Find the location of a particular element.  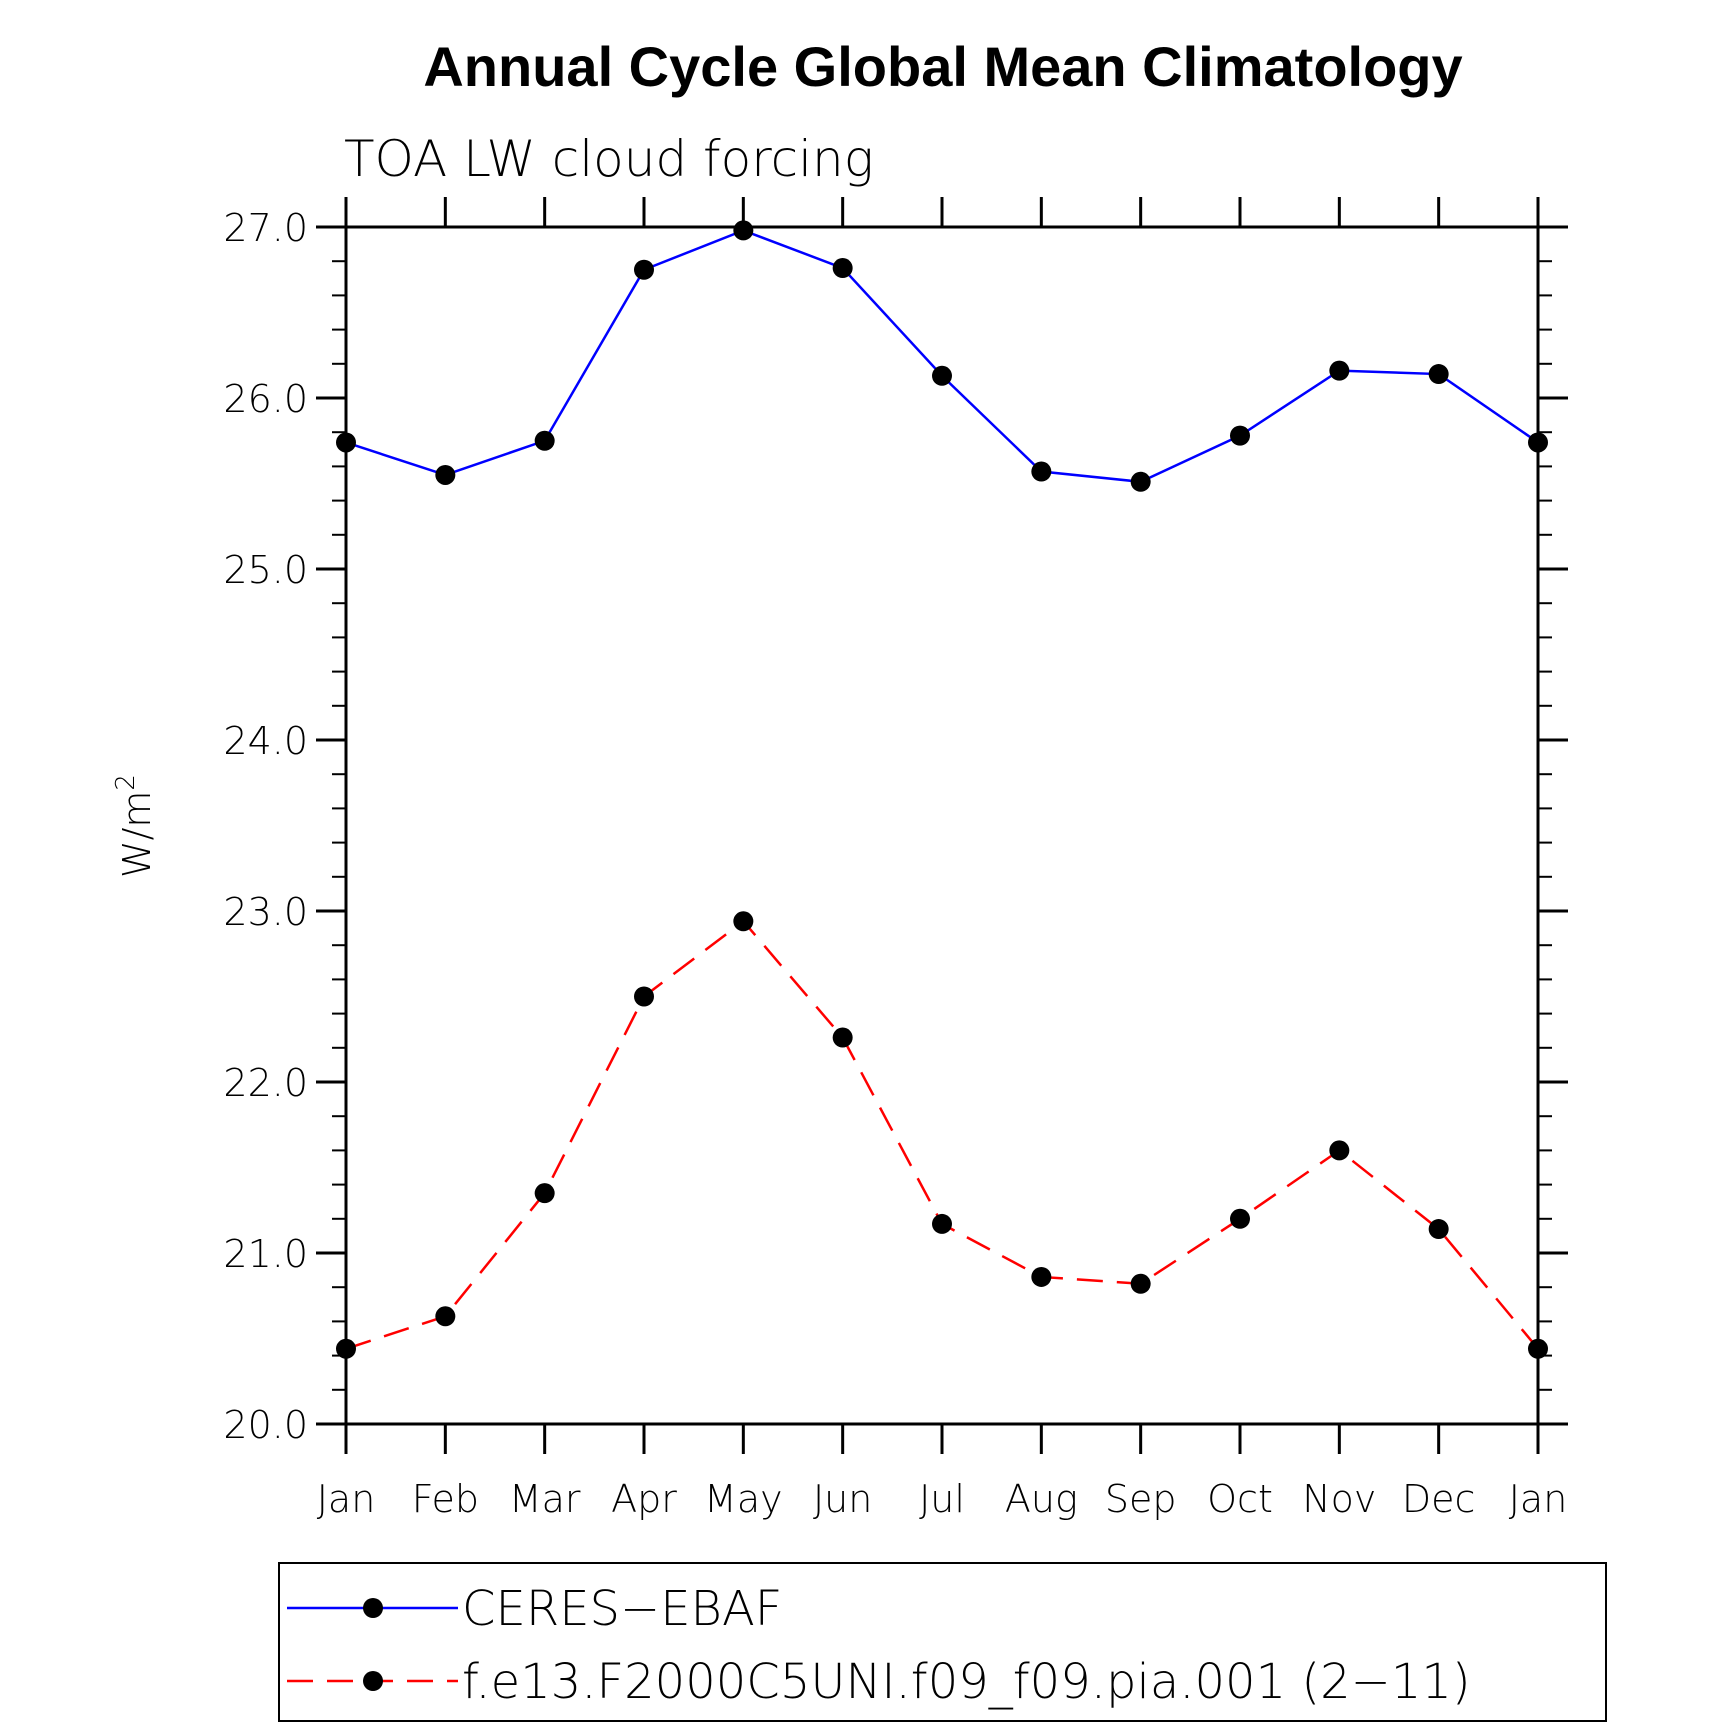

x-tick-label: Dec is located at coordinates (1439, 1499).